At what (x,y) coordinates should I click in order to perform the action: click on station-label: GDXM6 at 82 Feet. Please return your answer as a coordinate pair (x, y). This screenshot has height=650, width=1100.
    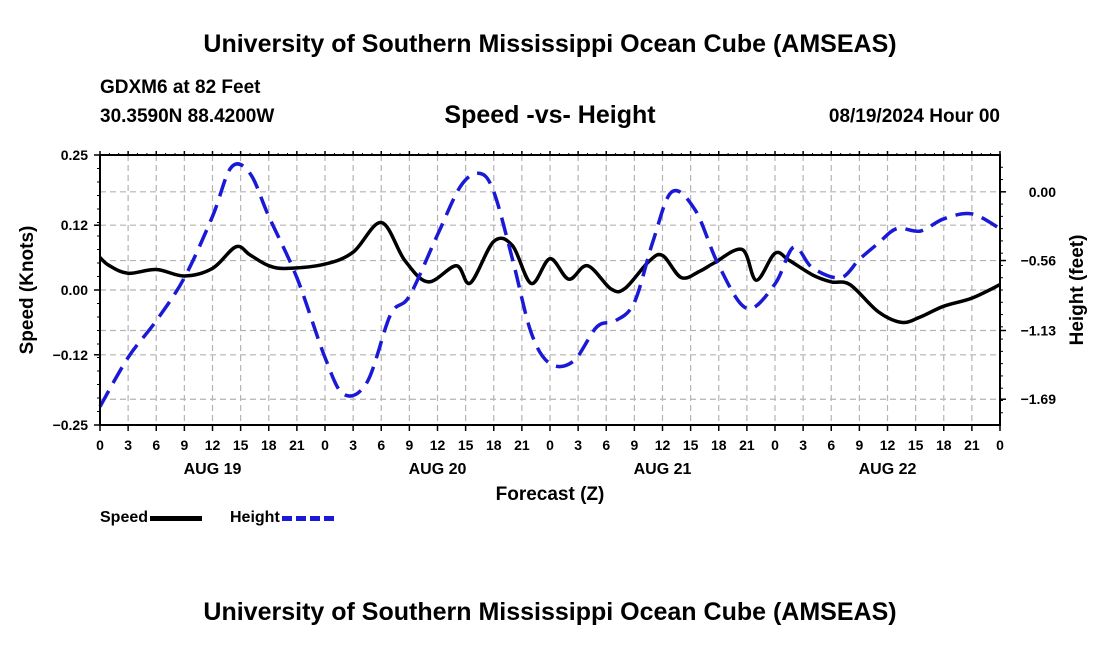
    Looking at the image, I should click on (180, 87).